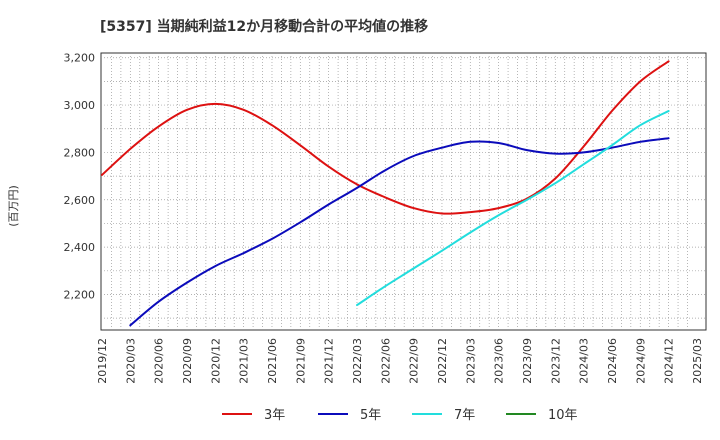 The height and width of the screenshot is (440, 720). What do you see at coordinates (159, 361) in the screenshot?
I see `x-tick-label: 2020/06` at bounding box center [159, 361].